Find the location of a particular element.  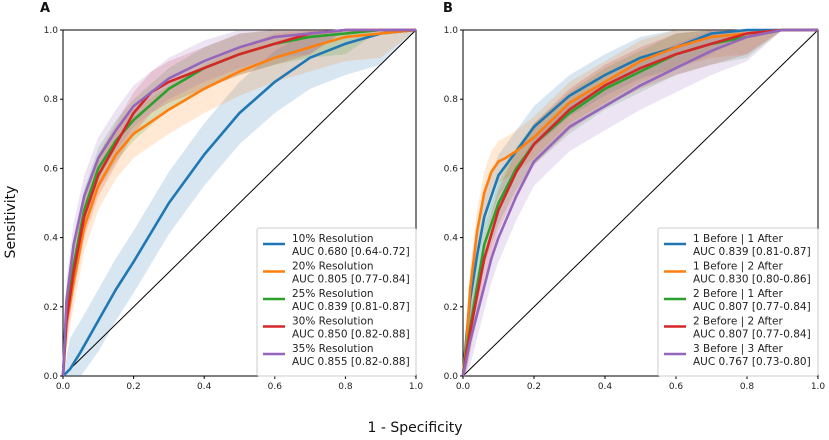

legend-auc: AUC 0.680 [0.64-0.72] is located at coordinates (351, 252).